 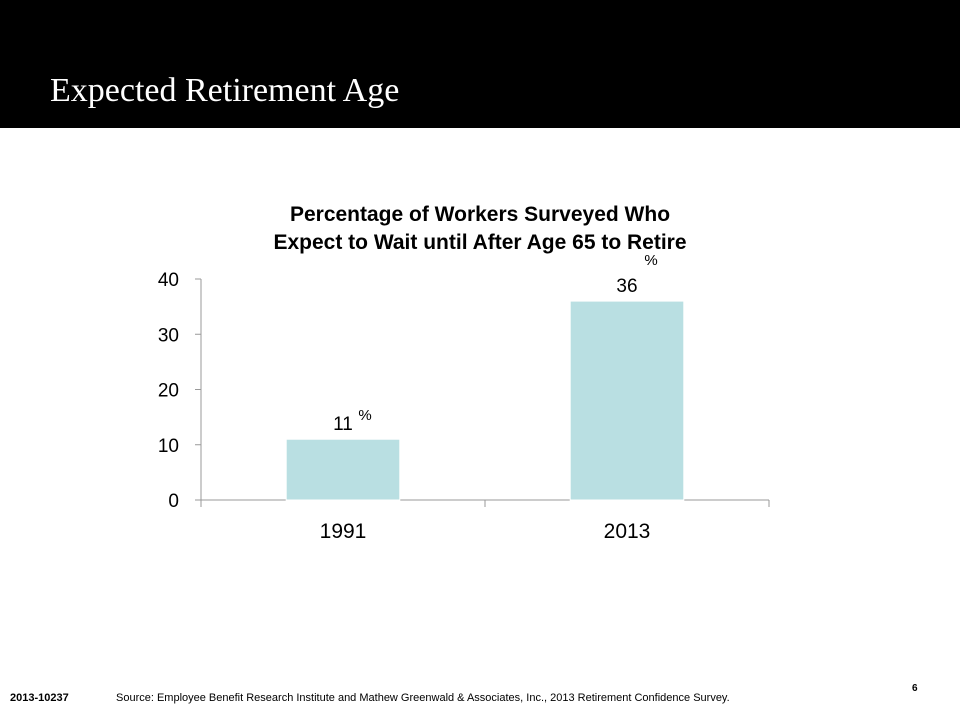 I want to click on x-category-label: 2013, so click(x=627, y=531).